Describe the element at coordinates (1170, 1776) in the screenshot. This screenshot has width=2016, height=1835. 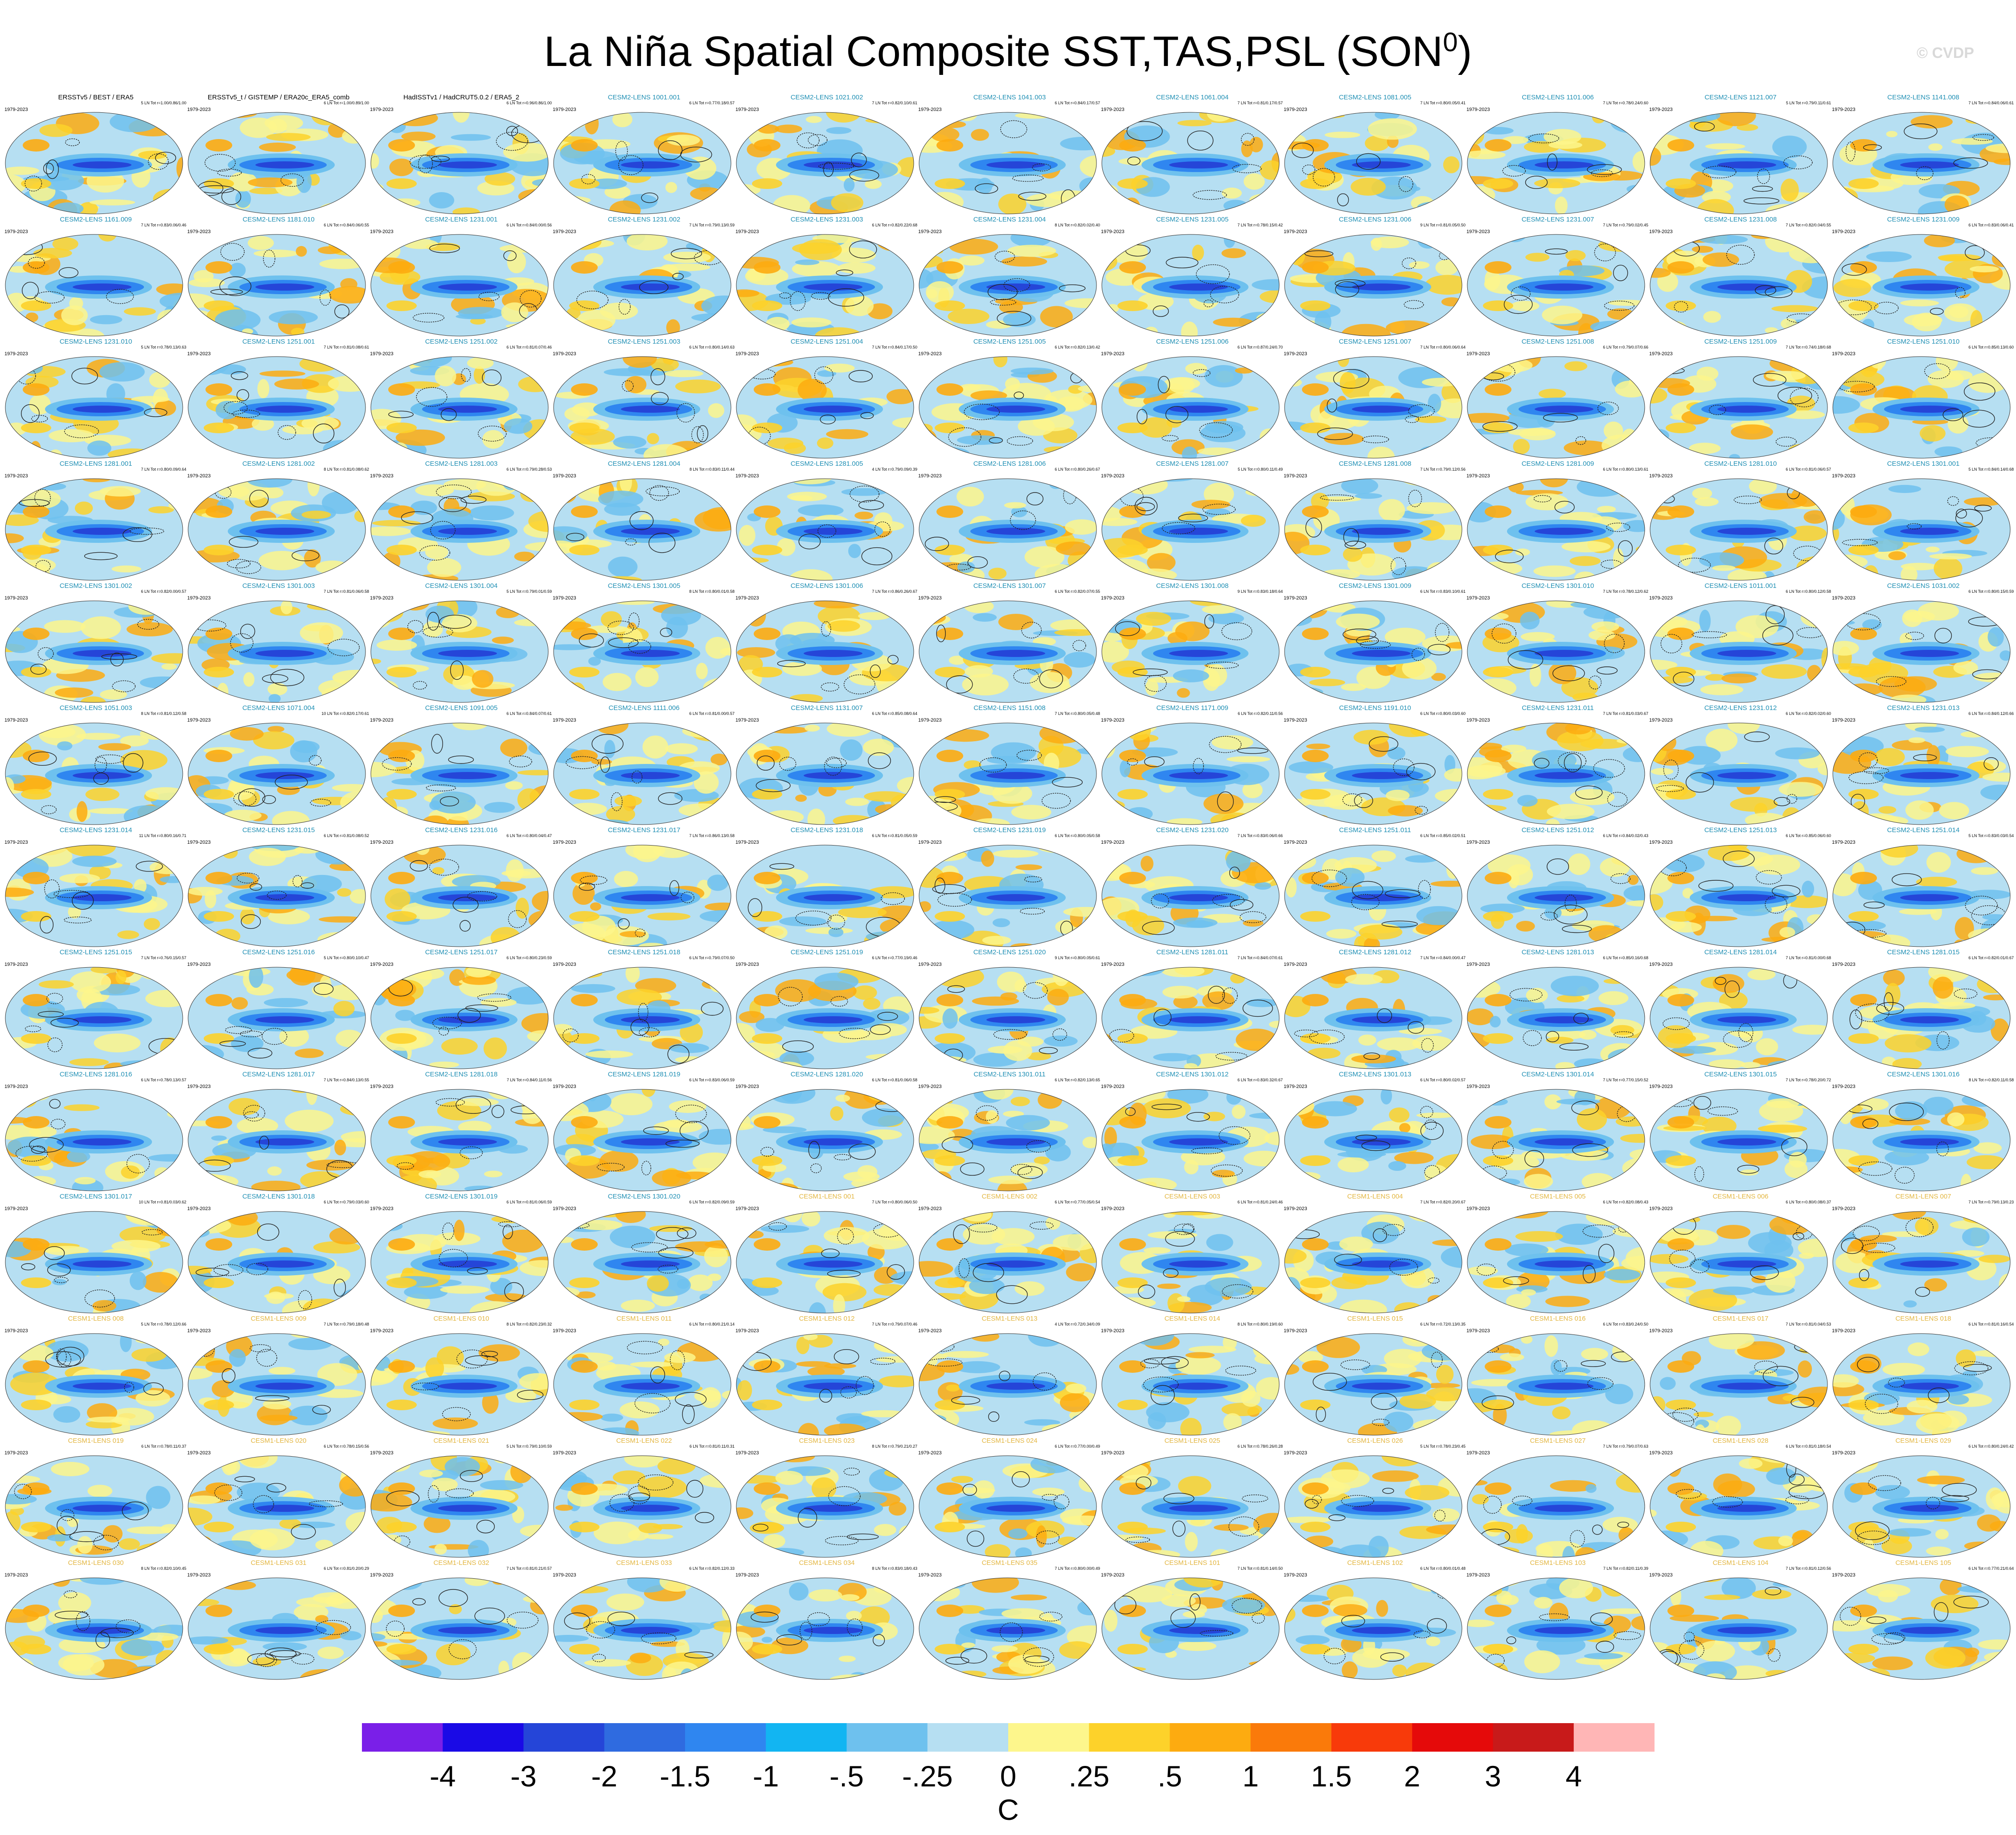
I see `colorbar-tick-label: .5` at that location.